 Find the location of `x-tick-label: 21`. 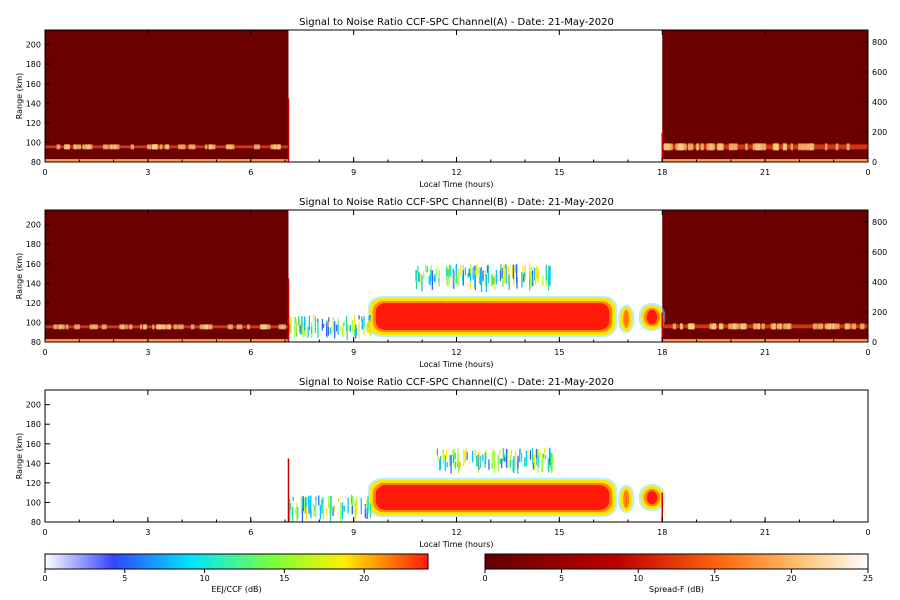

x-tick-label: 21 is located at coordinates (765, 532).